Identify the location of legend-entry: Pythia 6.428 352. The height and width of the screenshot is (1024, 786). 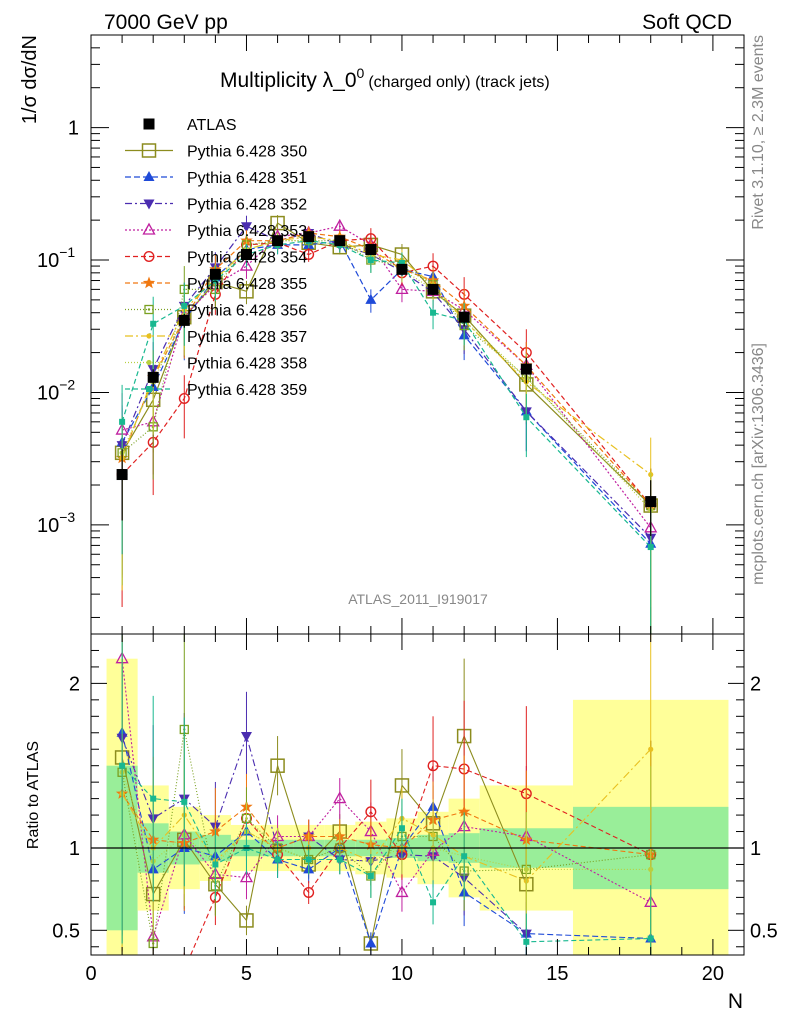
(216, 205).